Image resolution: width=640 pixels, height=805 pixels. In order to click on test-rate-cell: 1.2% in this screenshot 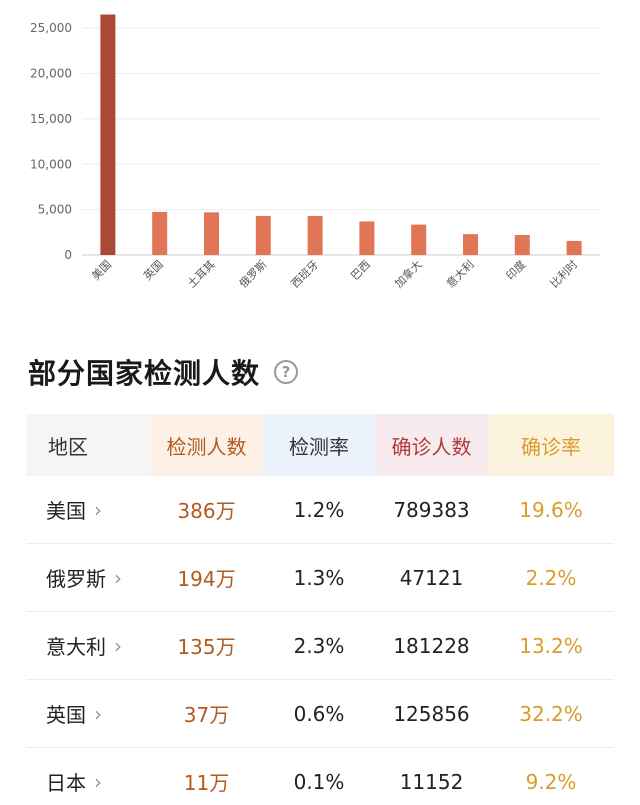, I will do `click(319, 509)`.